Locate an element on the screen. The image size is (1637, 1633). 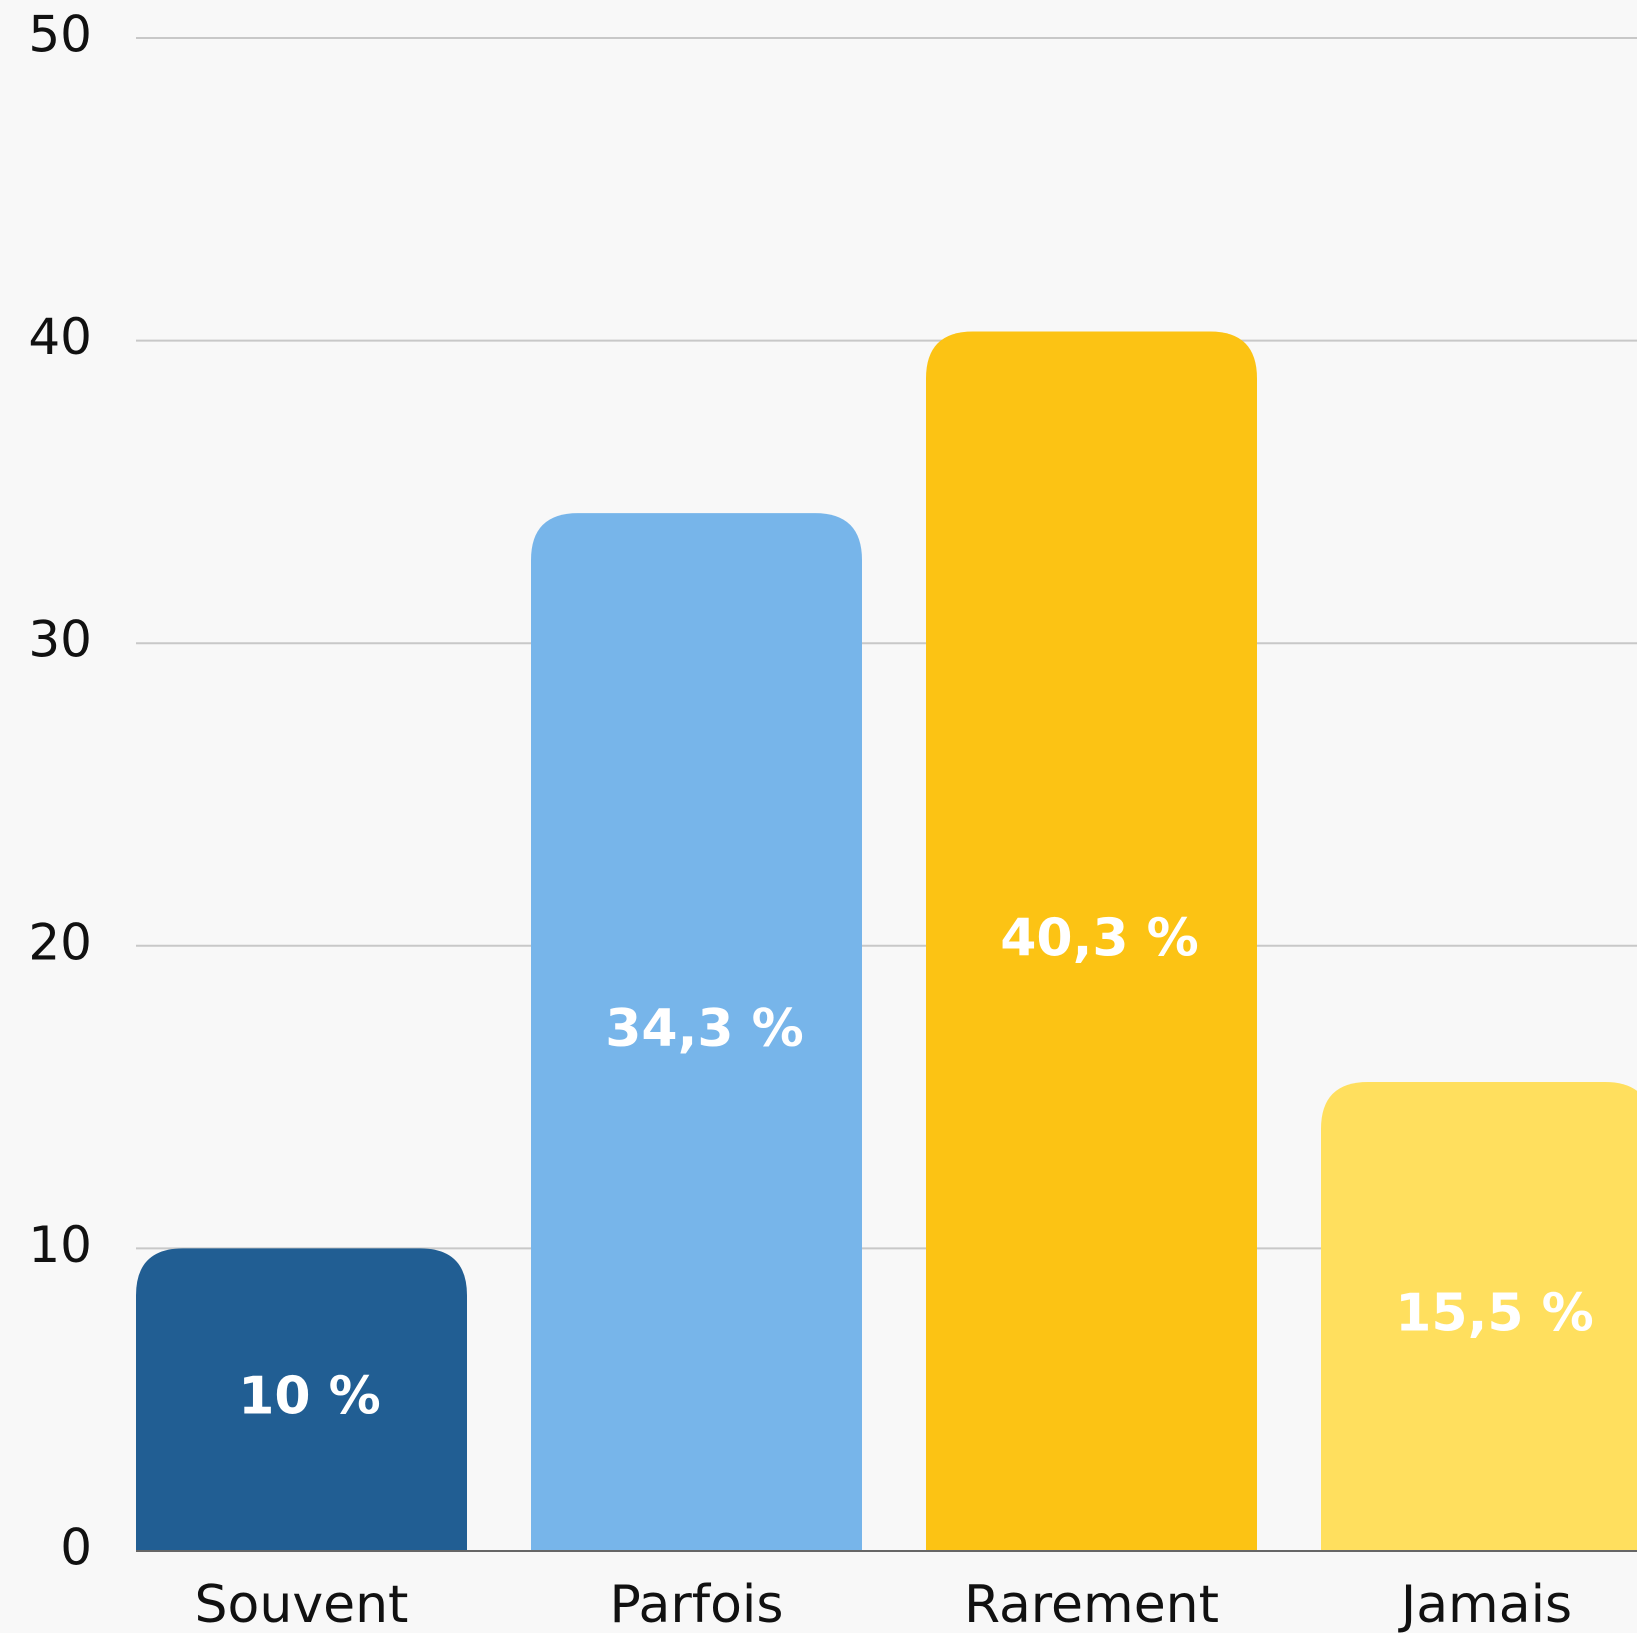
y-tick-label: 30 is located at coordinates (60, 640).